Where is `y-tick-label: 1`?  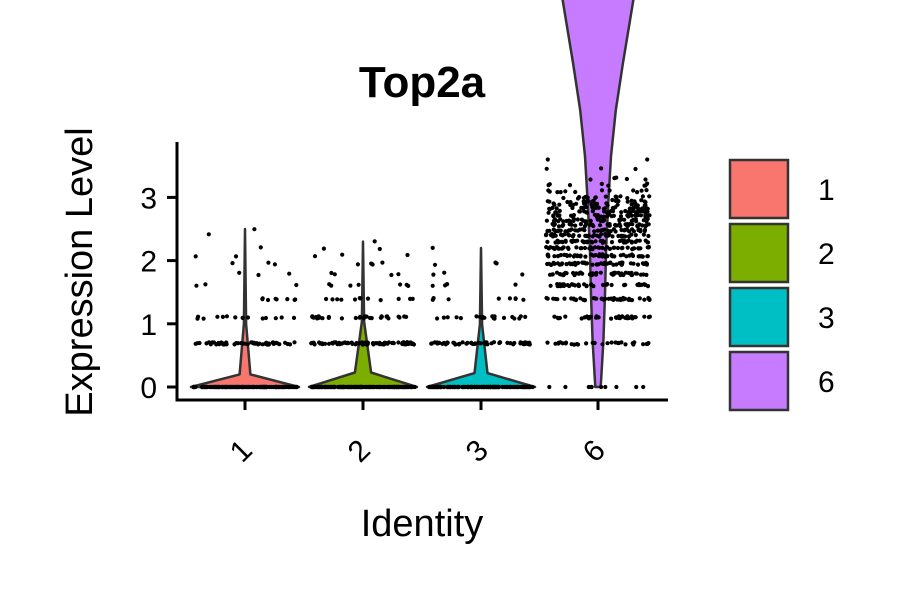 y-tick-label: 1 is located at coordinates (148, 325).